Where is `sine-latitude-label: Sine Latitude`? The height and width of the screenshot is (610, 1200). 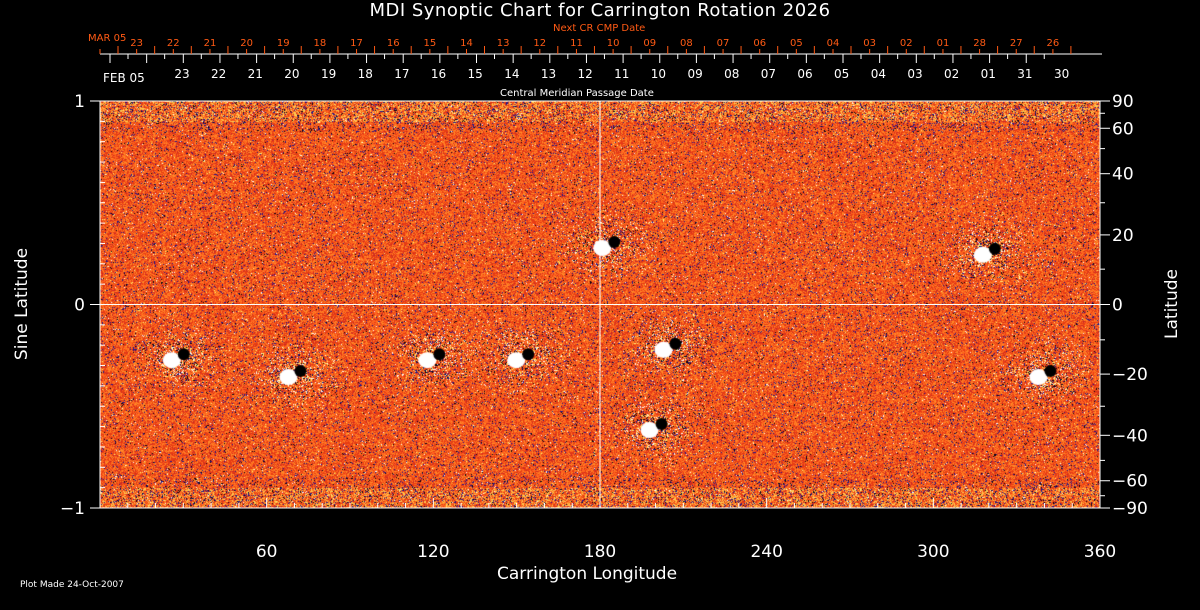
sine-latitude-label: Sine Latitude is located at coordinates (22, 304).